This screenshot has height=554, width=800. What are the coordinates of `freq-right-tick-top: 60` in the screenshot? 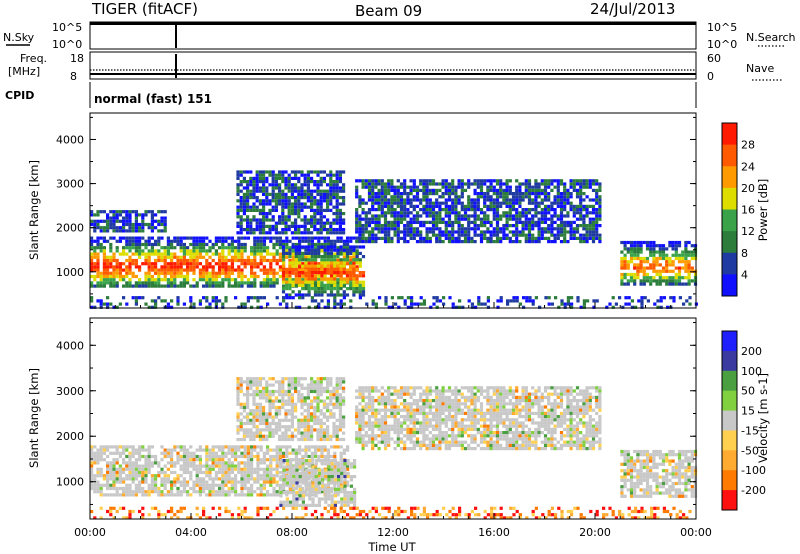 It's located at (714, 58).